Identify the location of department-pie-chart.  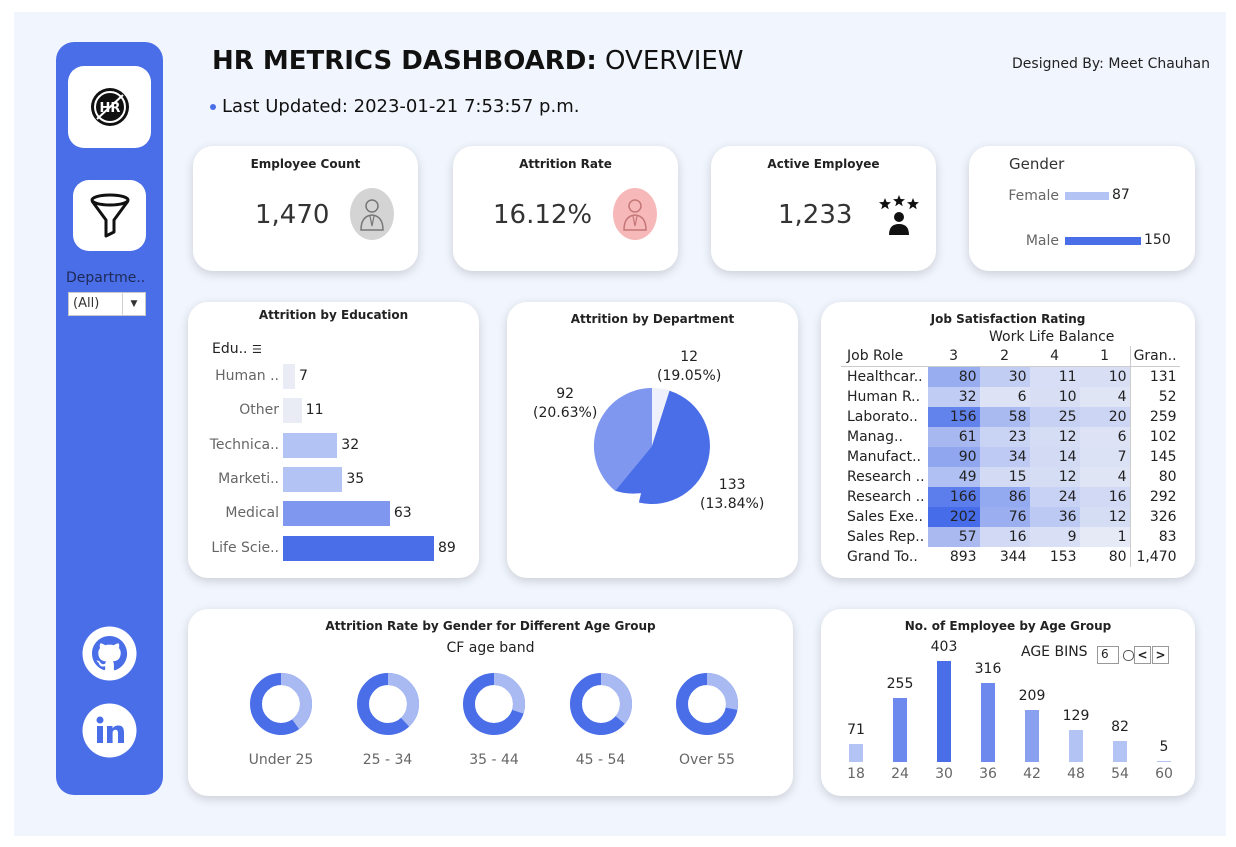
(651, 445).